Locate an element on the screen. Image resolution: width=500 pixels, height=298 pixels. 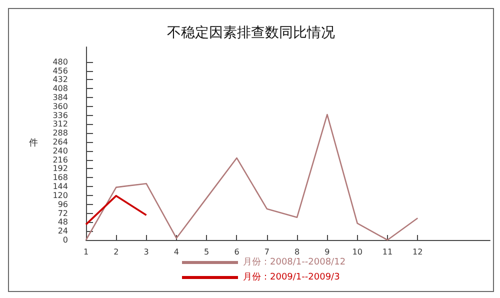
y-axis-title: 件 is located at coordinates (33, 143).